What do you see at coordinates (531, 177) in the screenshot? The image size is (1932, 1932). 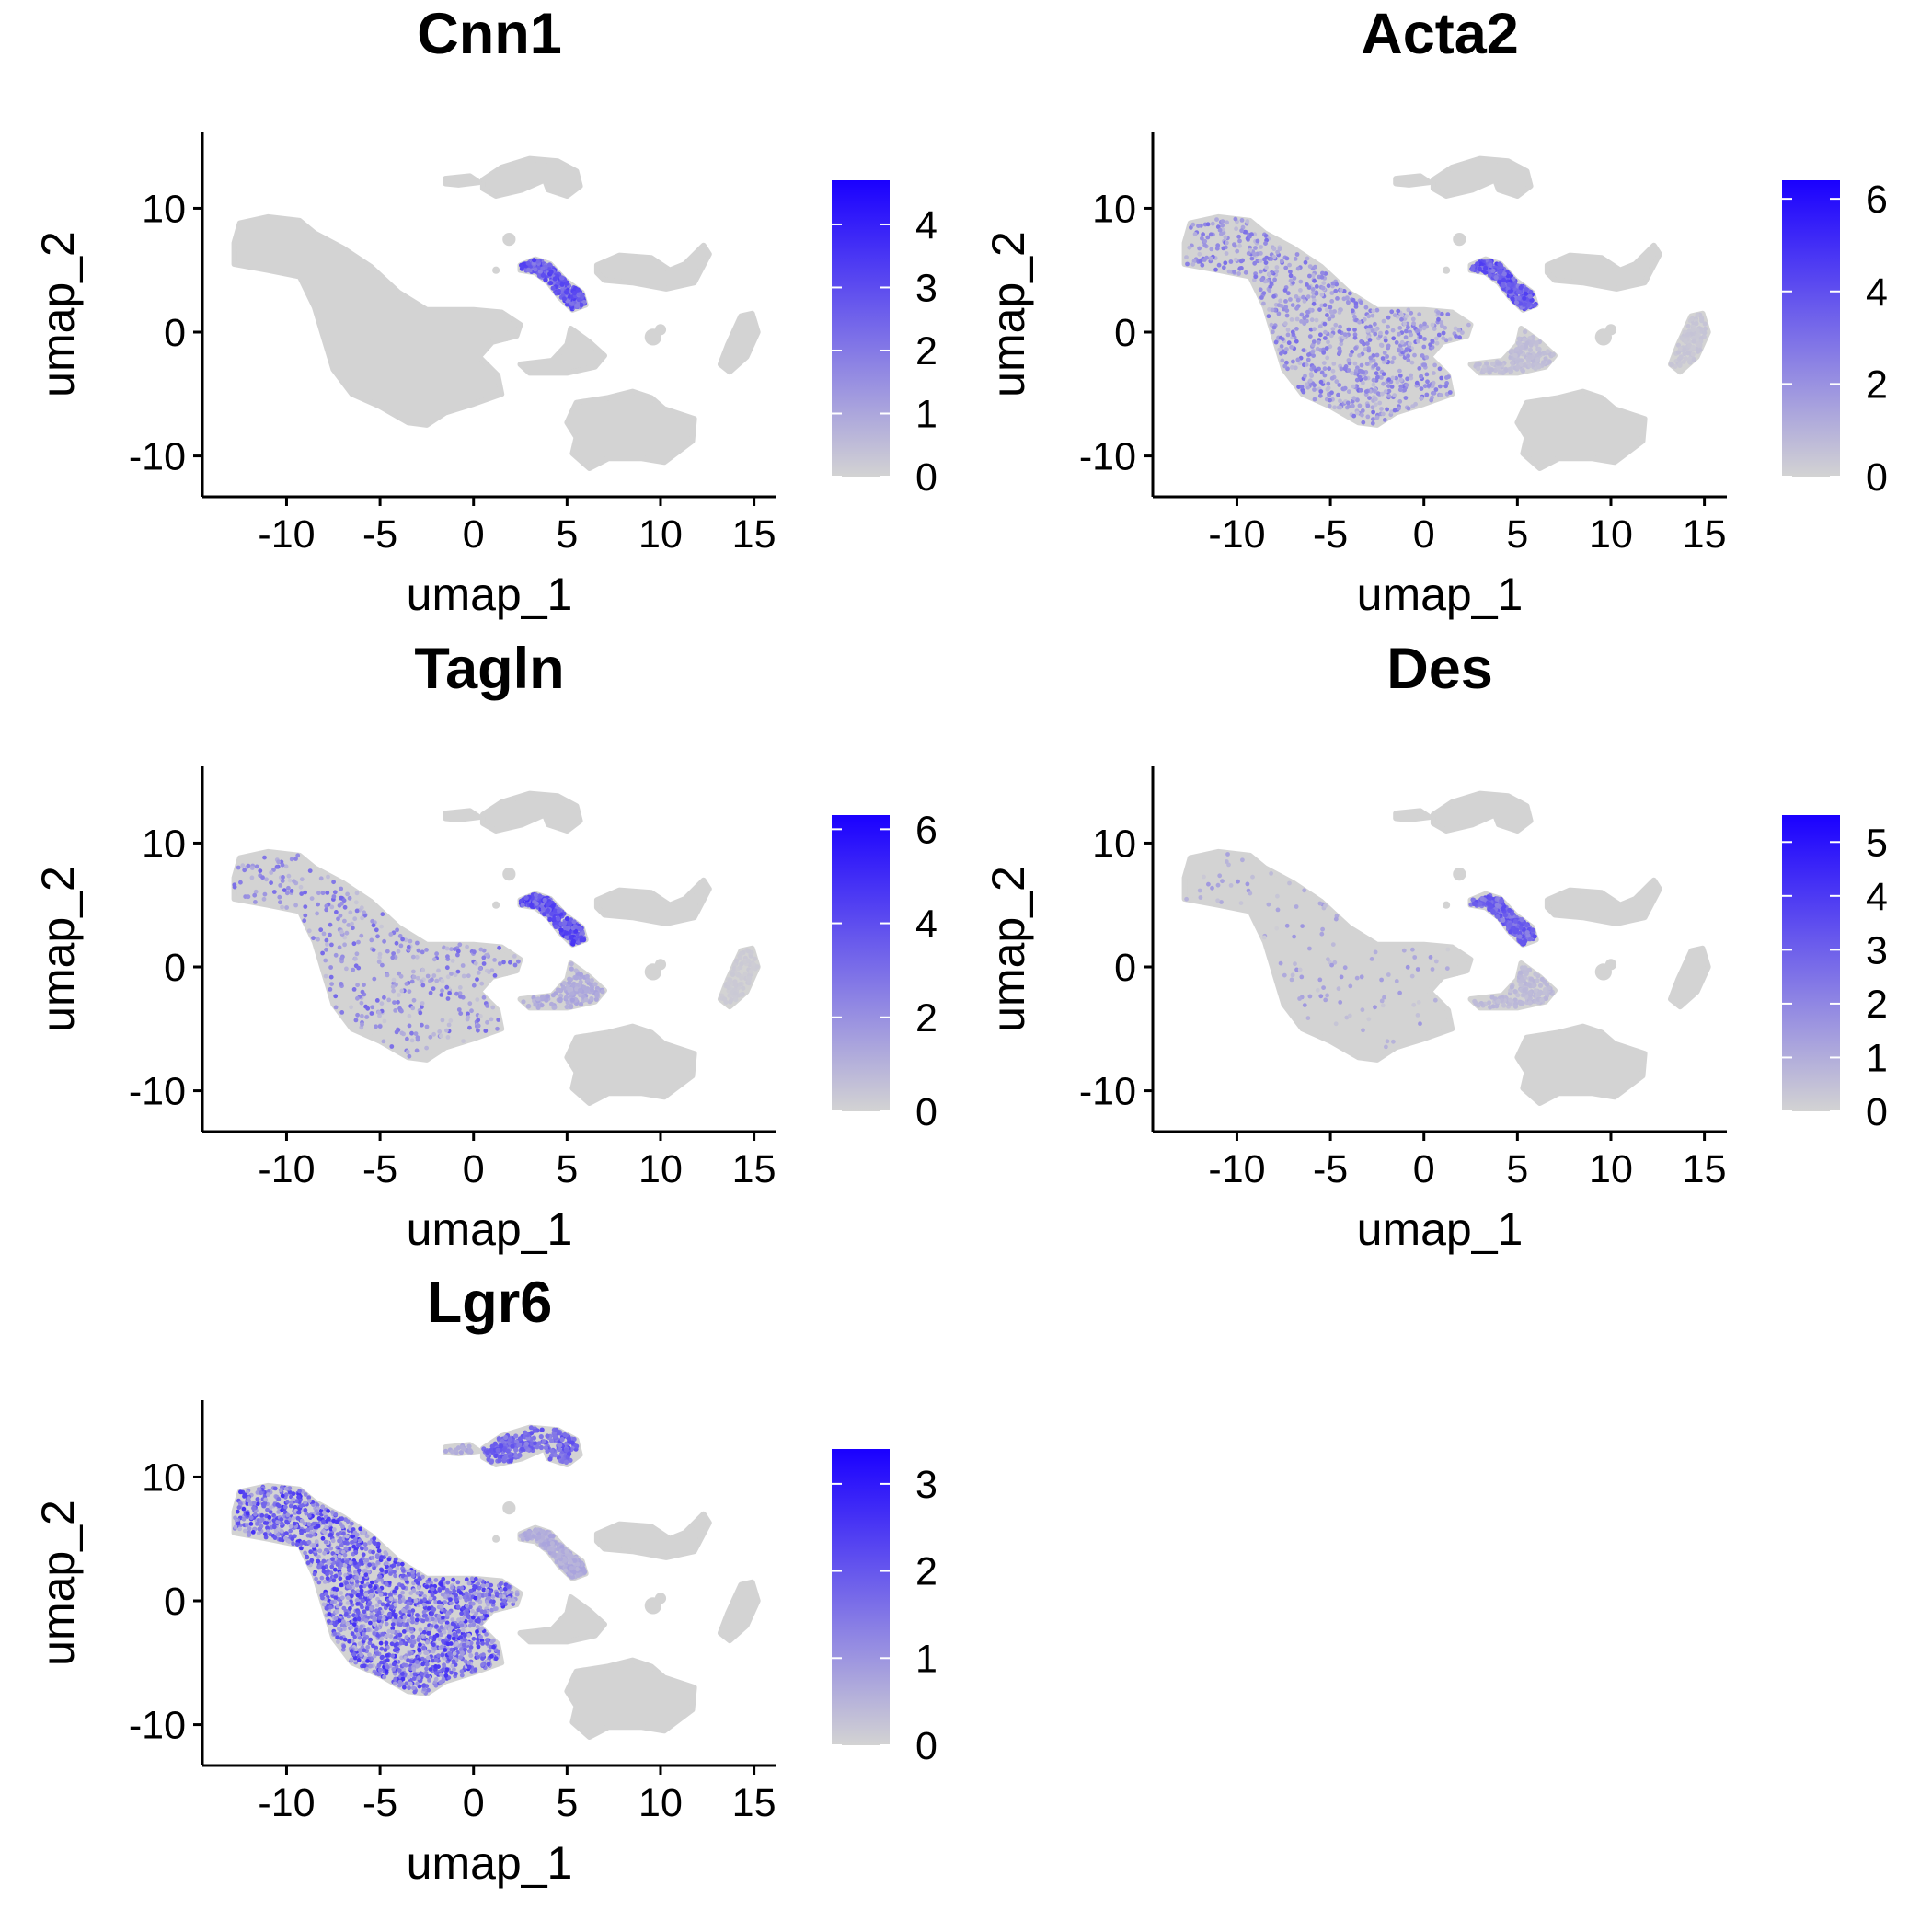 I see `cluster-top` at bounding box center [531, 177].